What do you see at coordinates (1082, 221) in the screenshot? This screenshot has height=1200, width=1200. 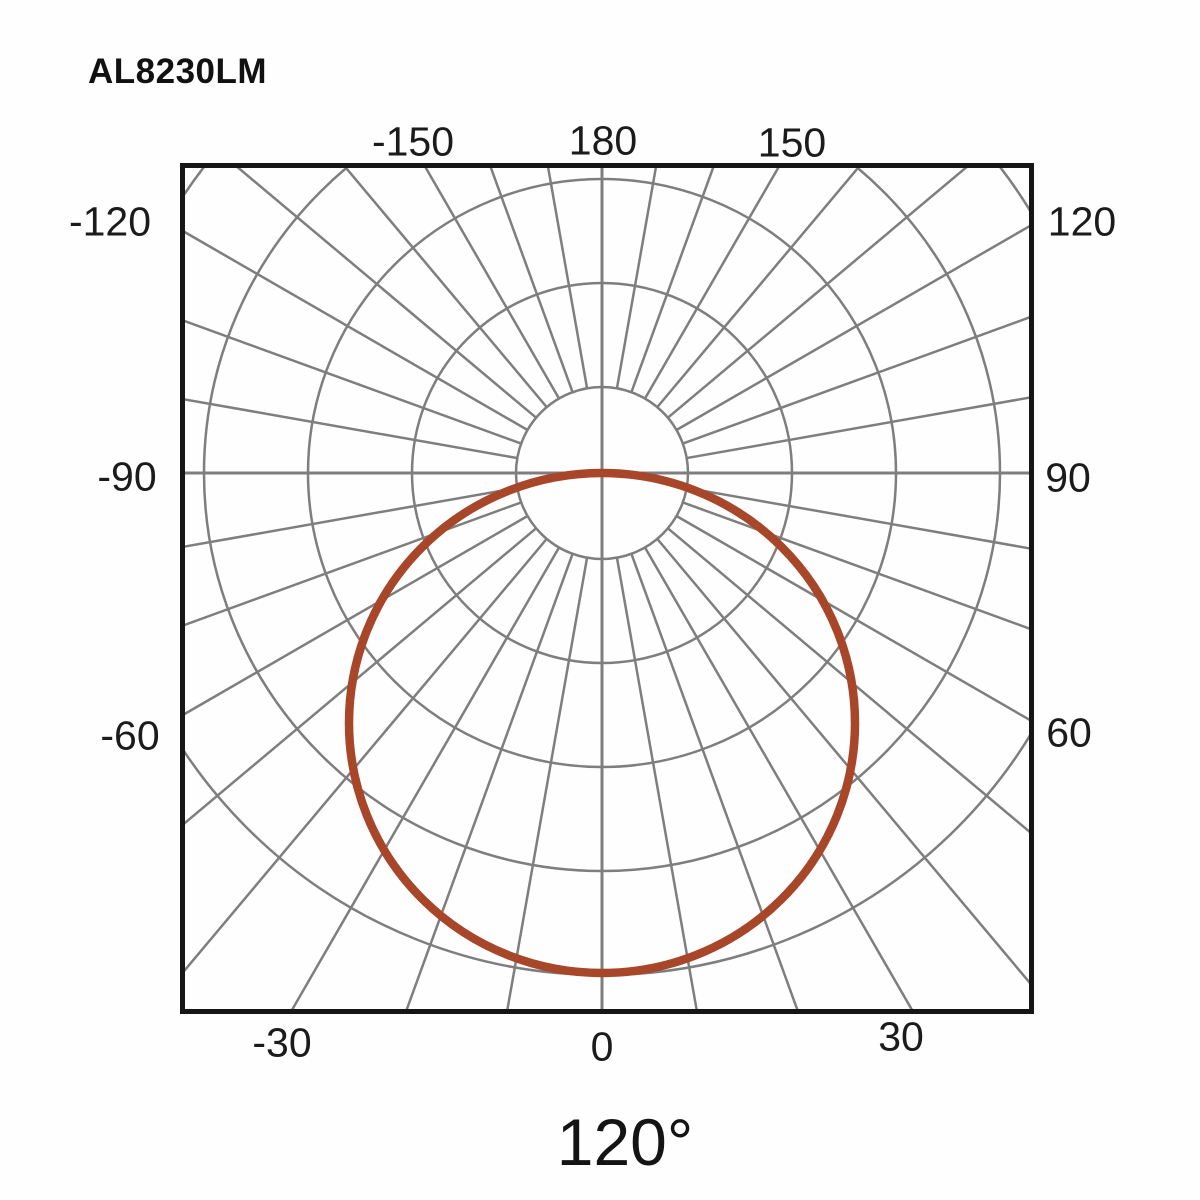 I see `angle-label-right-120: 120` at bounding box center [1082, 221].